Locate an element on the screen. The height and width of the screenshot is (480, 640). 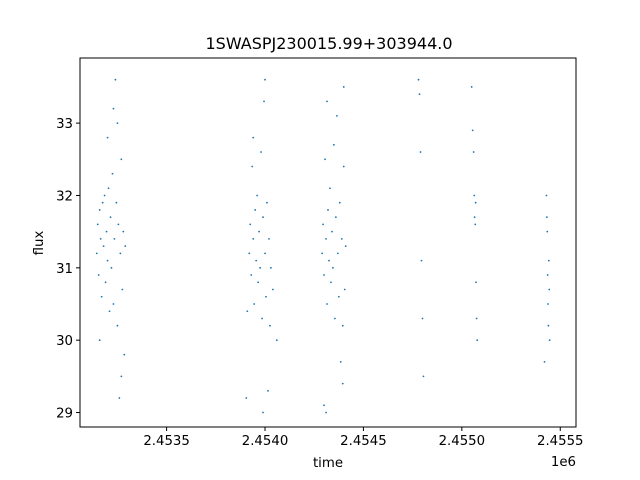
y-tick-label: 29 is located at coordinates (64, 414).